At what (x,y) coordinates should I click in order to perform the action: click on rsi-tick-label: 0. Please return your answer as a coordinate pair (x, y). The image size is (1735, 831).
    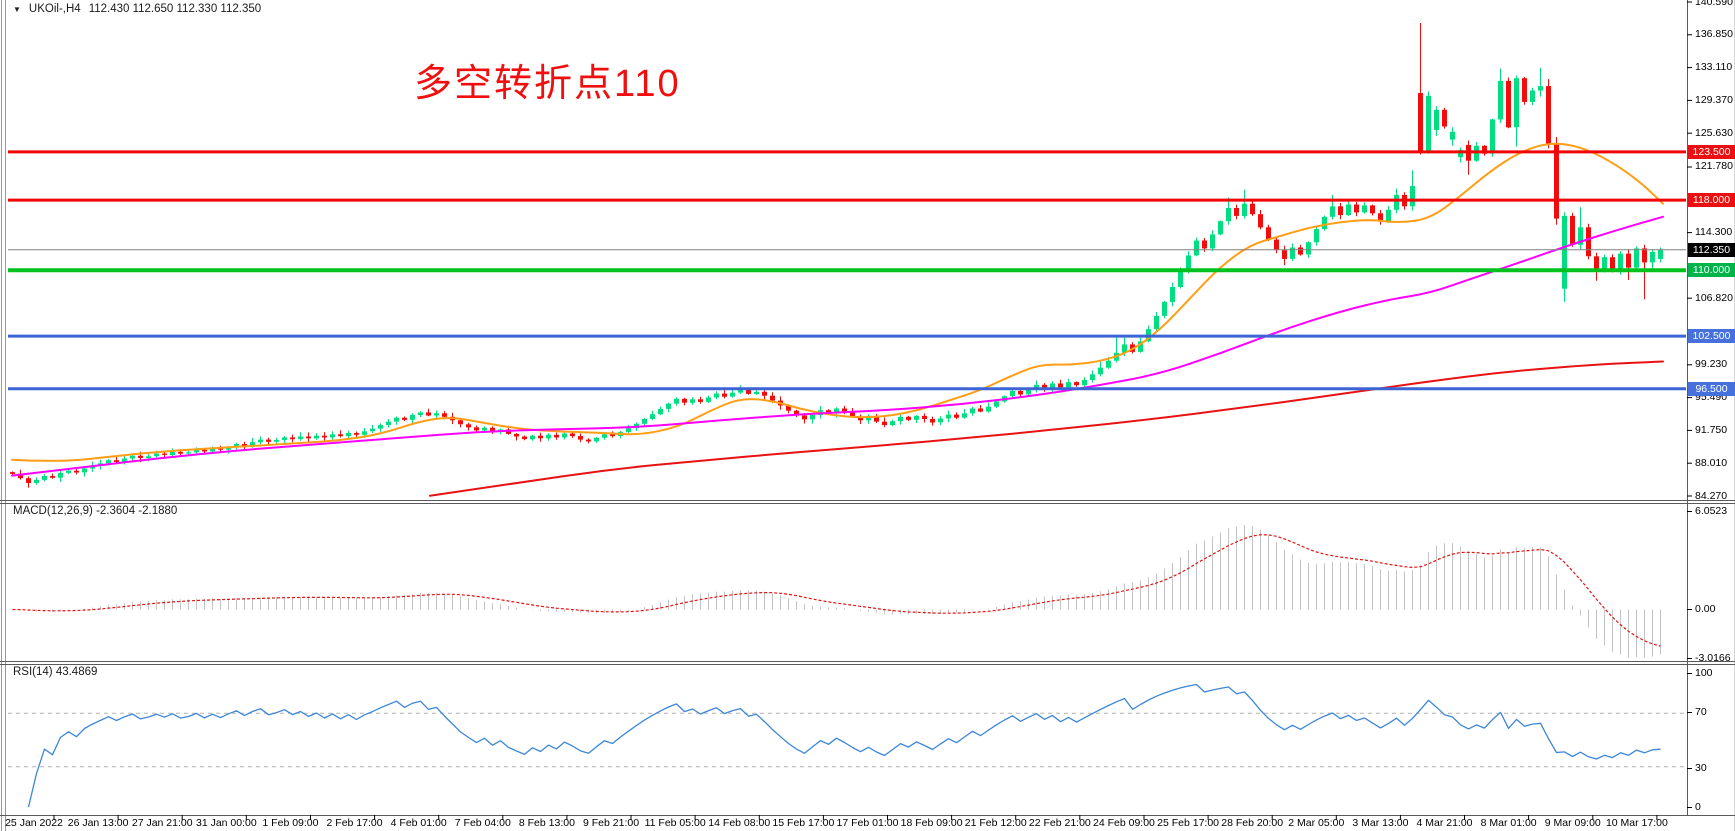
    Looking at the image, I should click on (1698, 806).